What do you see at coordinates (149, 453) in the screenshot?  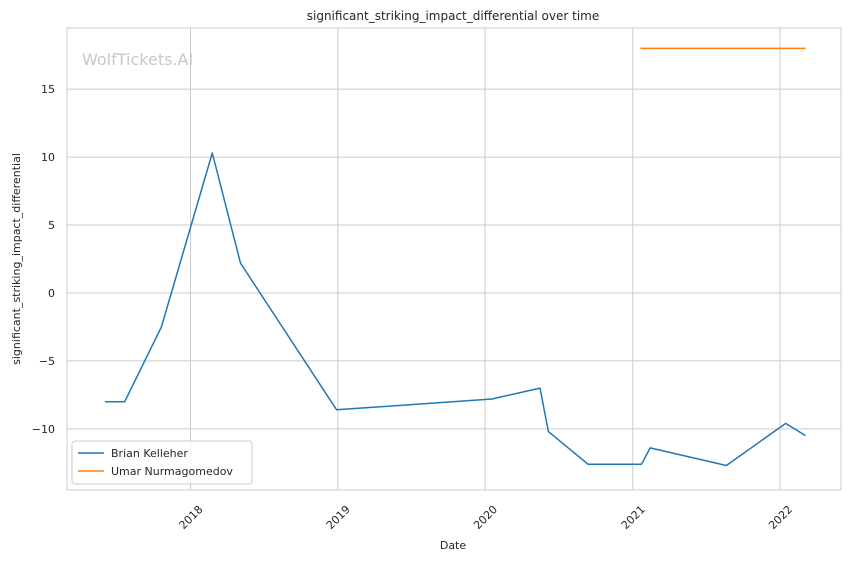 I see `legend-label-brian-kelleher: Brian Kelleher` at bounding box center [149, 453].